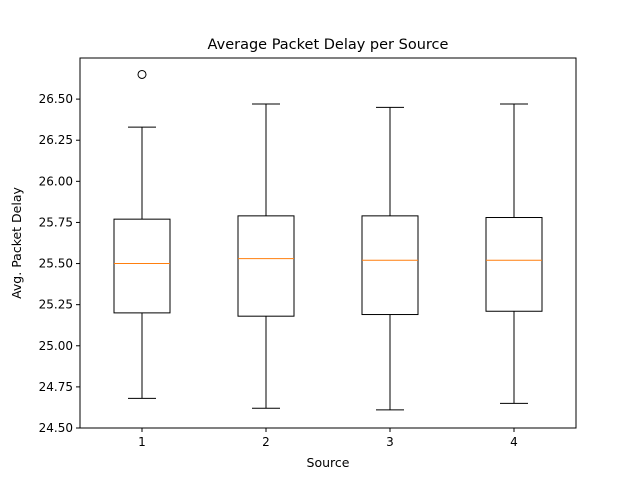 This screenshot has width=640, height=480. I want to click on x-tick-label: 1, so click(142, 442).